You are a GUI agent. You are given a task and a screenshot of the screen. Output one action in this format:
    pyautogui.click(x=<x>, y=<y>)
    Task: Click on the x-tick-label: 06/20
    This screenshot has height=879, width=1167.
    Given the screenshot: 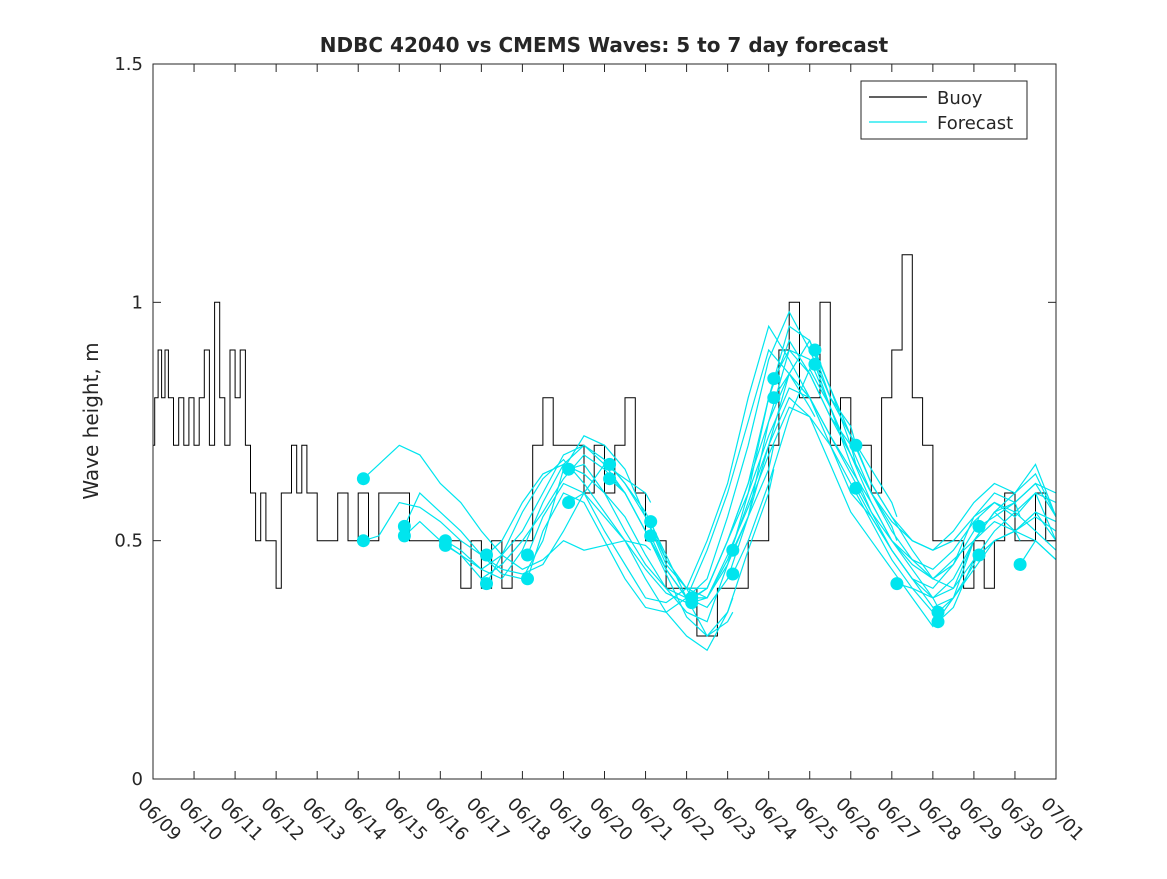 What is the action you would take?
    pyautogui.click(x=611, y=820)
    